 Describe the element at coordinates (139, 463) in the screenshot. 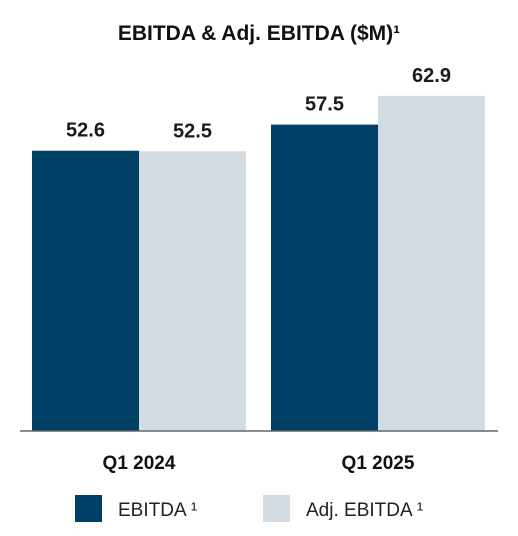

I see `category-label-0: Q1 2024` at that location.